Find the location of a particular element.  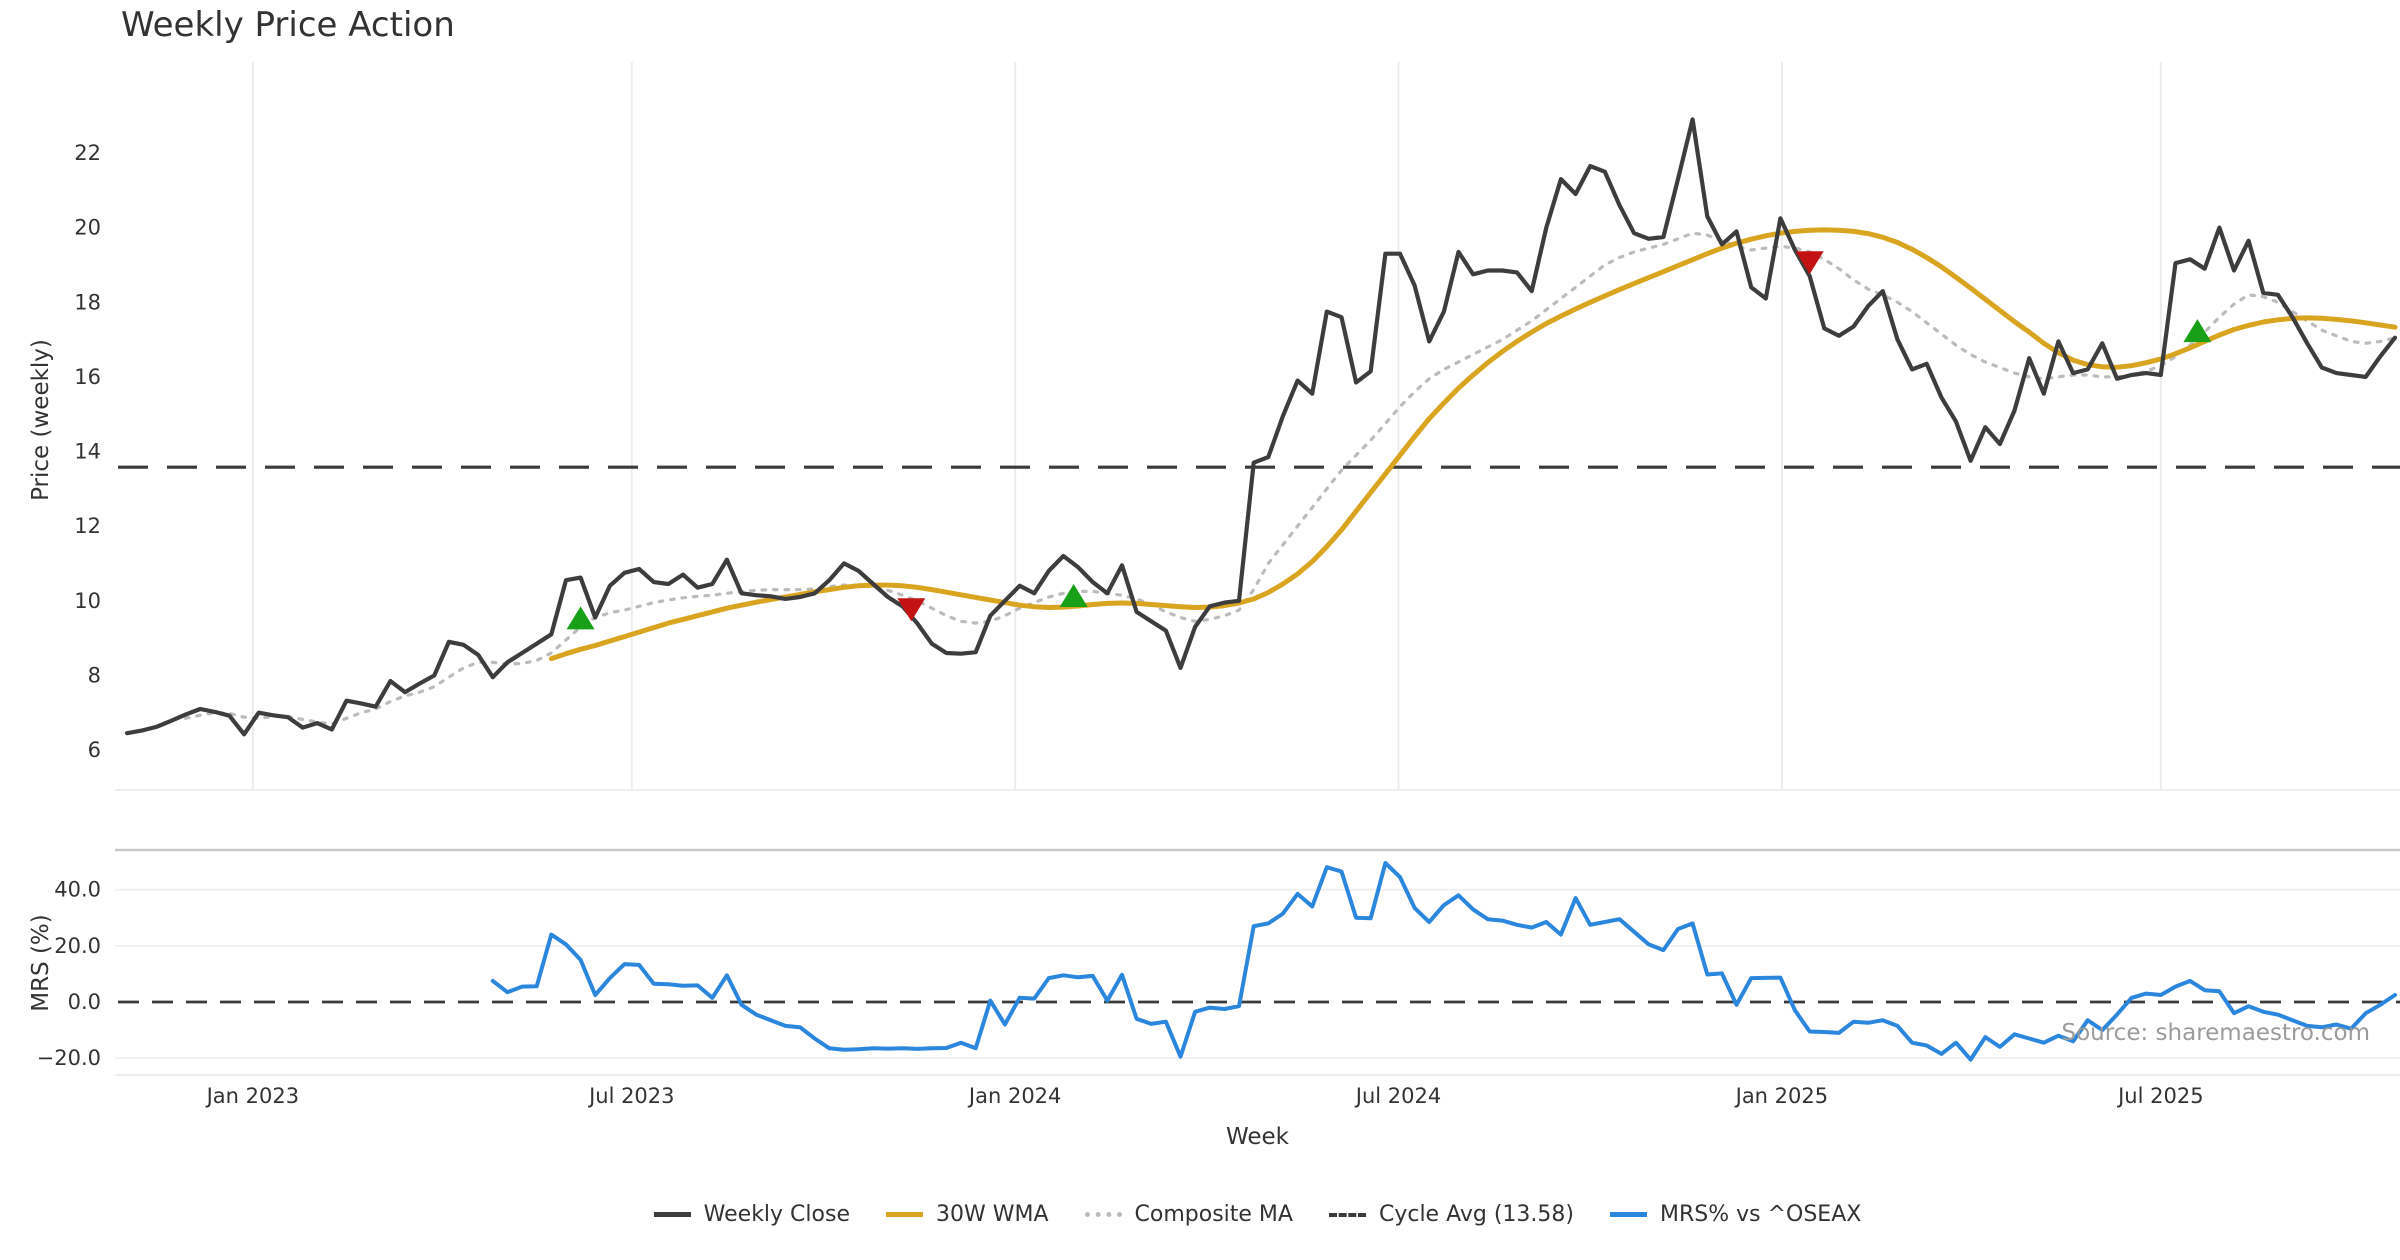

price-ytick-18: 18 is located at coordinates (87, 302).